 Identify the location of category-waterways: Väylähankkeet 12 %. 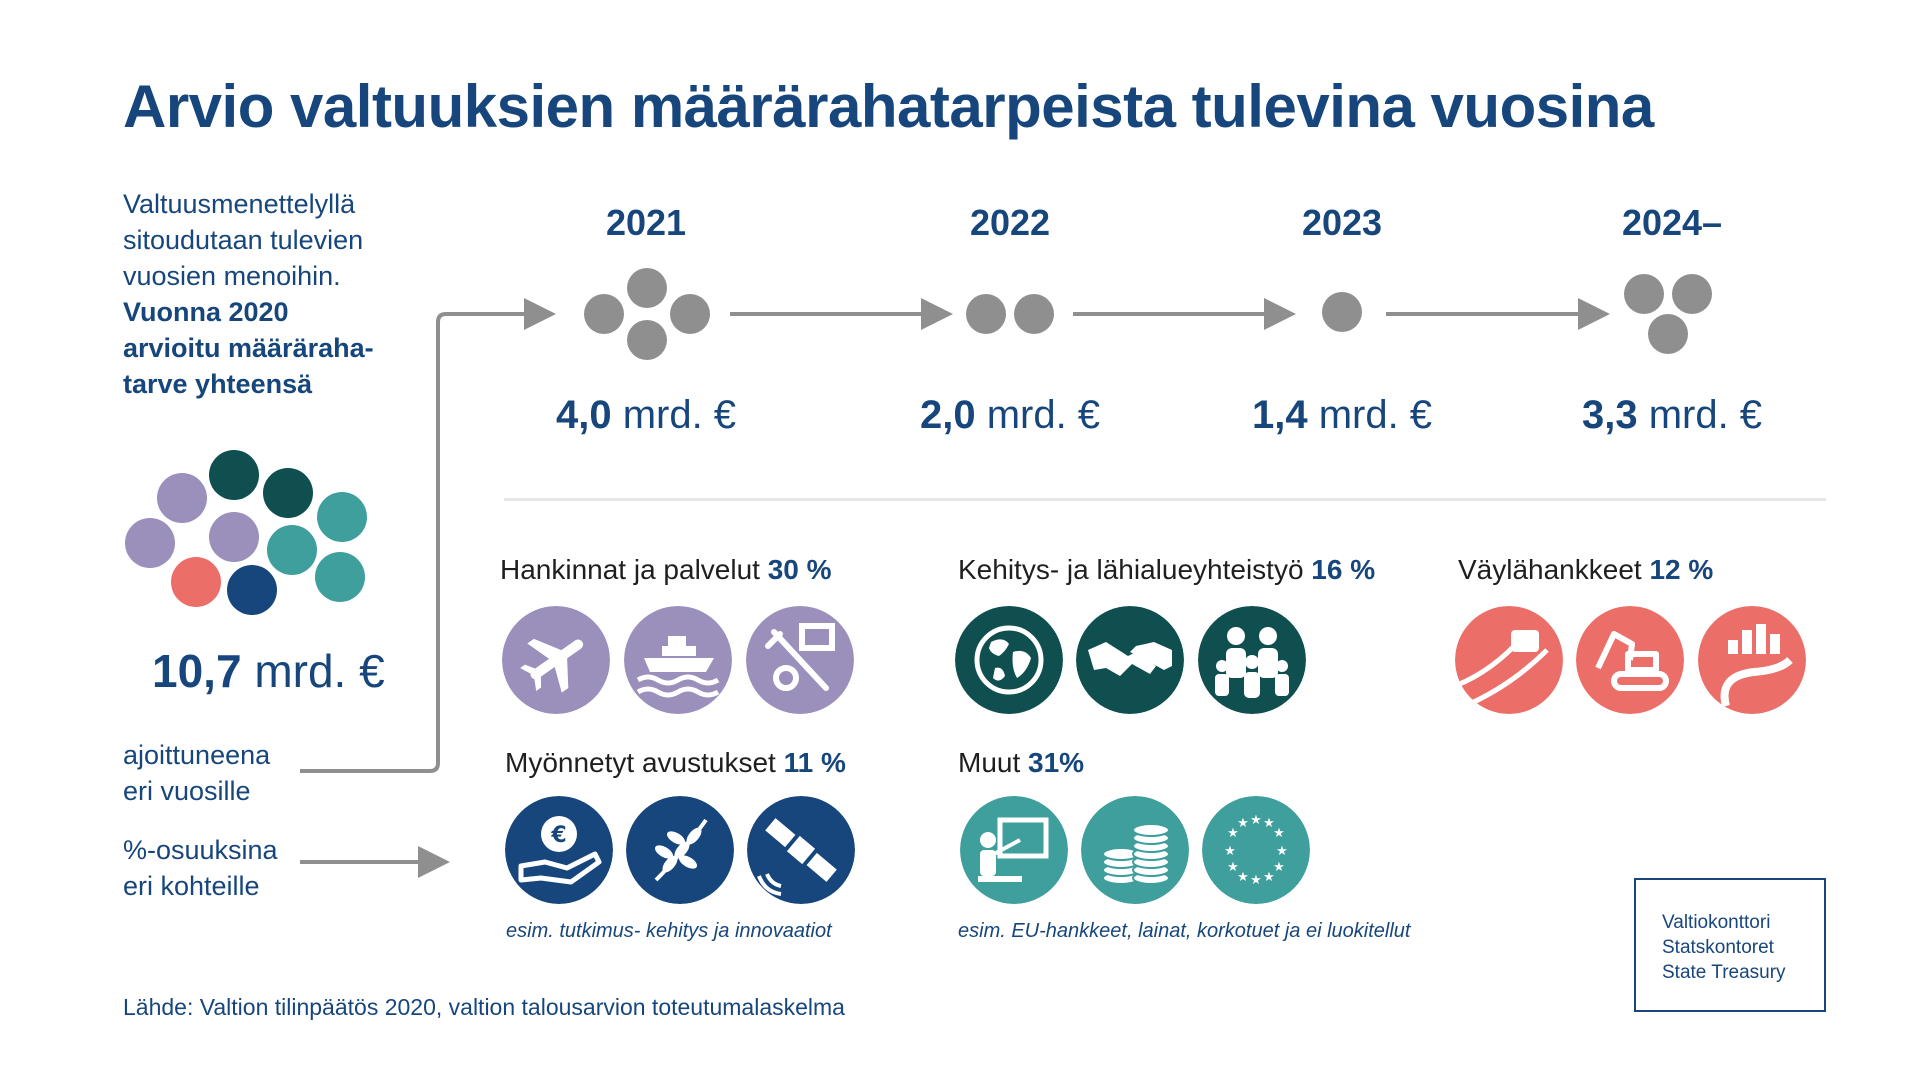
(1585, 570).